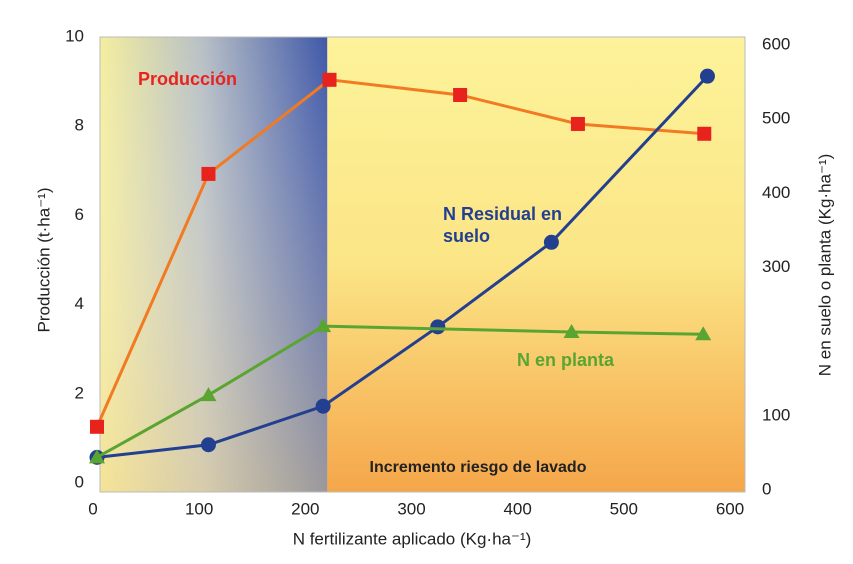 The width and height of the screenshot is (853, 564). Describe the element at coordinates (478, 467) in the screenshot. I see `annotation: Incremento riesgo de lavado` at that location.